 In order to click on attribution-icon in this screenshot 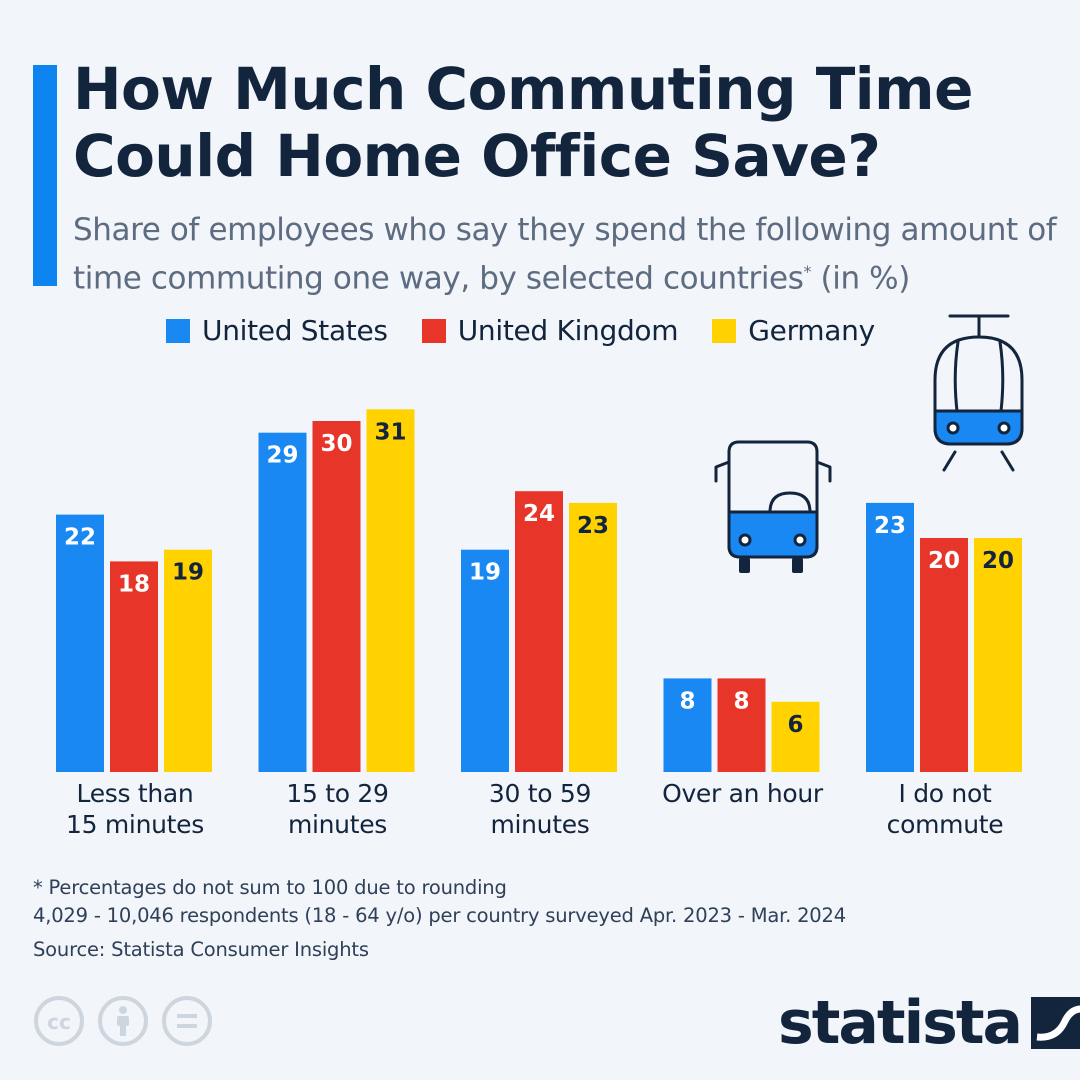, I will do `click(123, 1021)`.